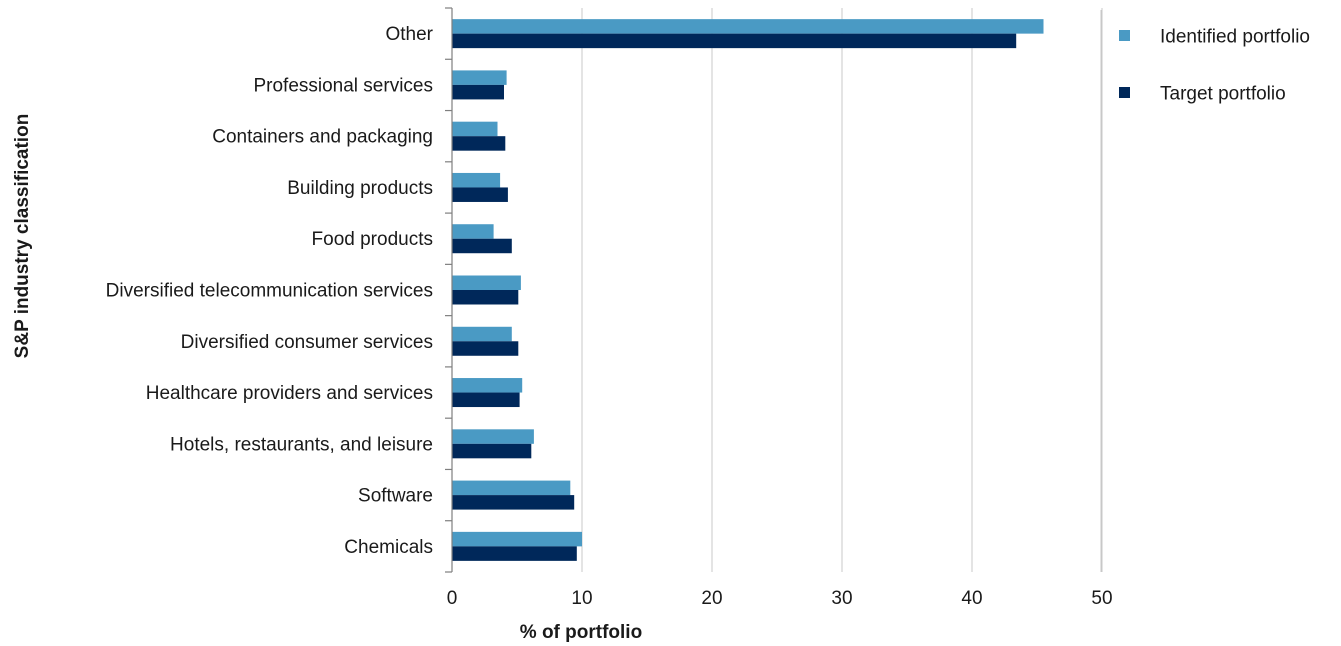 This screenshot has width=1341, height=646. I want to click on tick-labels: 0 10 20 30 40 50, so click(780, 598).